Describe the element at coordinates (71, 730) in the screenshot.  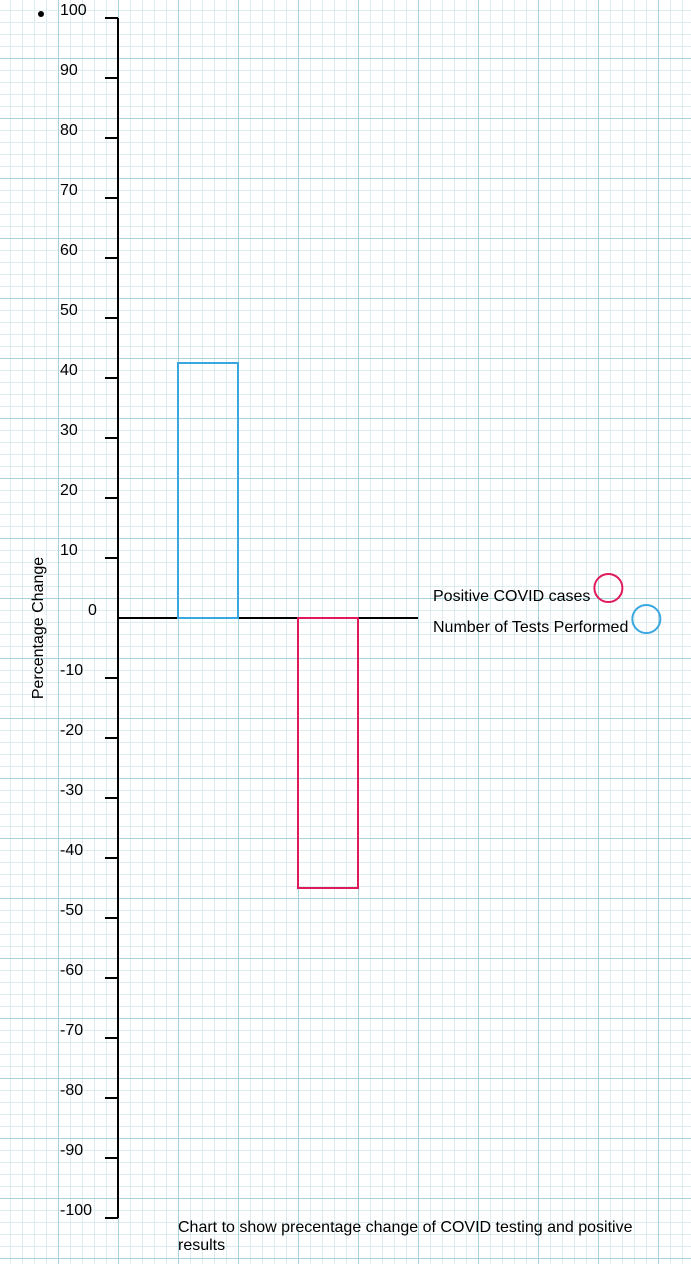
I see `y-tick-label: -20` at that location.